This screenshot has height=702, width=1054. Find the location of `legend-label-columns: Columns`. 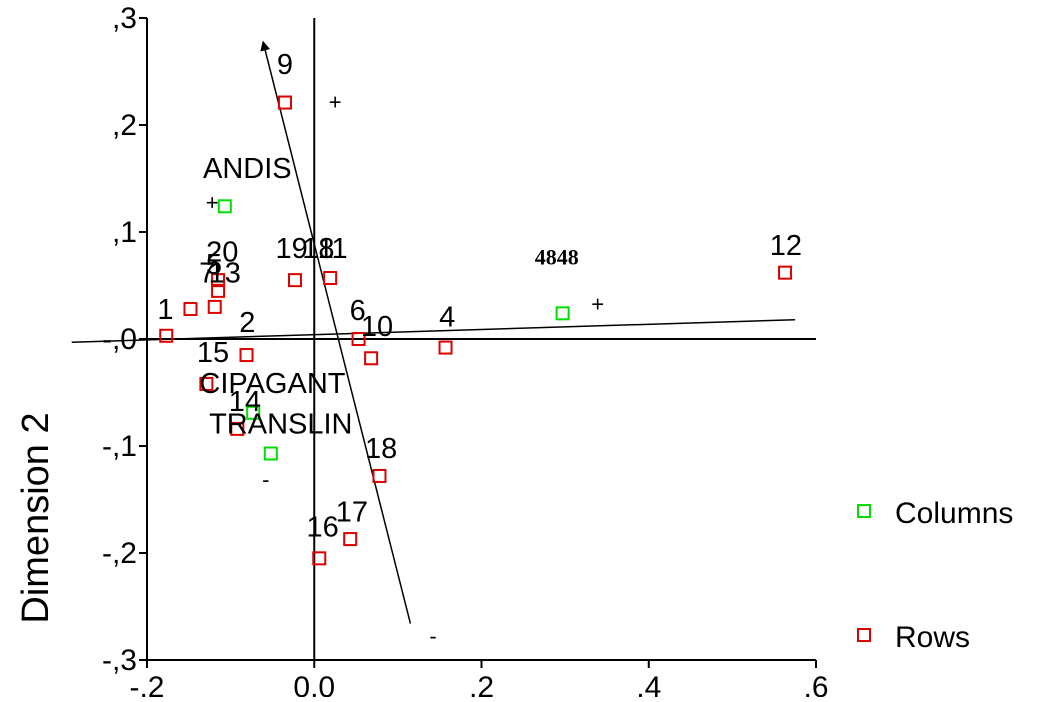

legend-label-columns: Columns is located at coordinates (954, 513).